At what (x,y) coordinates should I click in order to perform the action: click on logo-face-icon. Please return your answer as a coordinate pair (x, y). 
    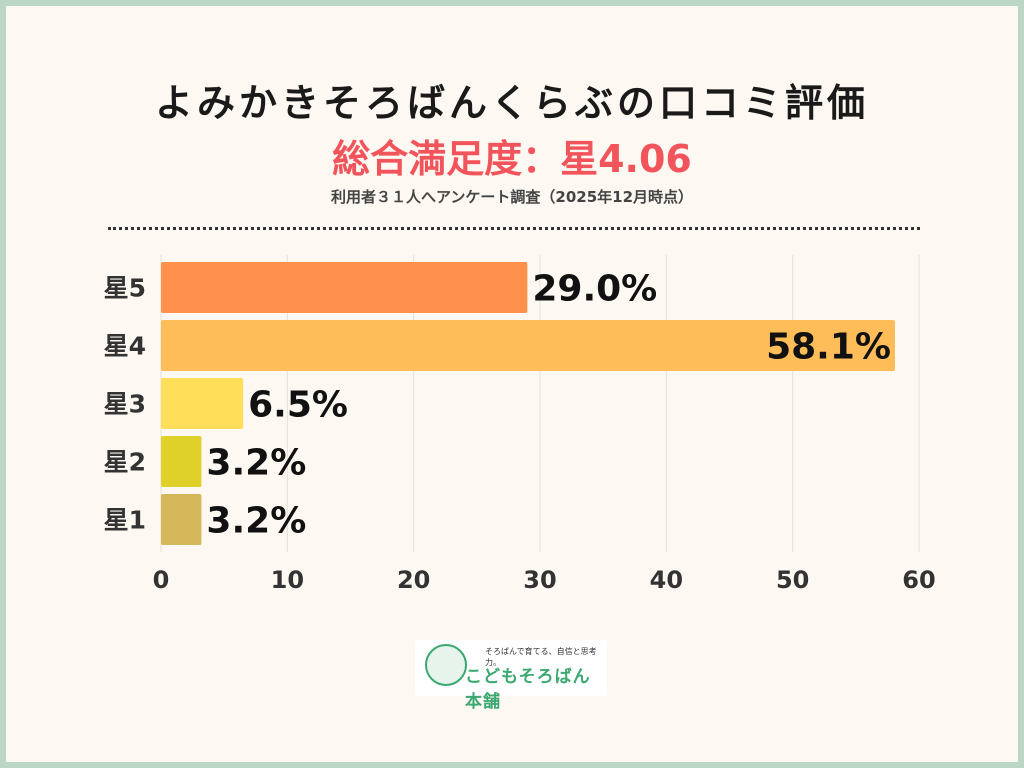
    Looking at the image, I should click on (446, 665).